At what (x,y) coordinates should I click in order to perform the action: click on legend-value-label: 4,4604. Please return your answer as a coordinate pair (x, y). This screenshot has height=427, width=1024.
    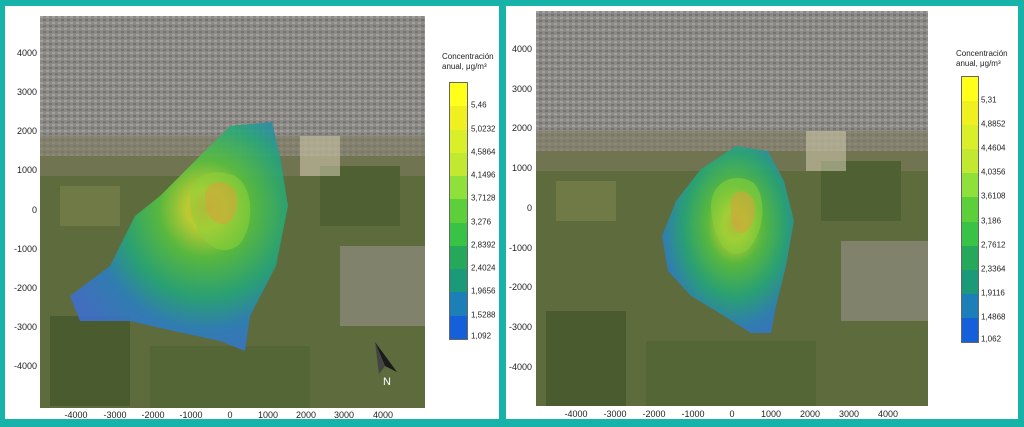
    Looking at the image, I should click on (993, 148).